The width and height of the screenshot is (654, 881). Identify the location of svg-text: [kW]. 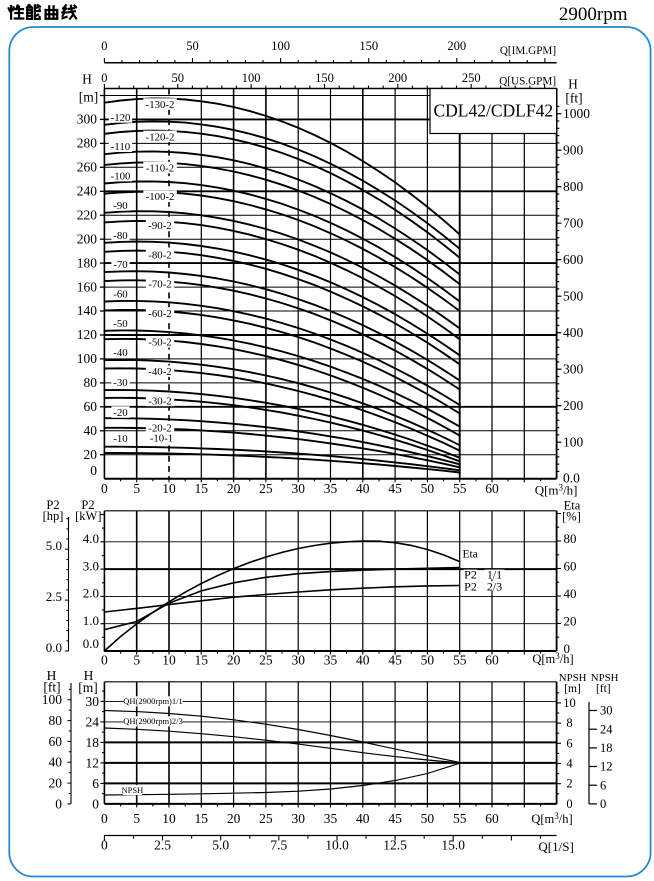
(88, 516).